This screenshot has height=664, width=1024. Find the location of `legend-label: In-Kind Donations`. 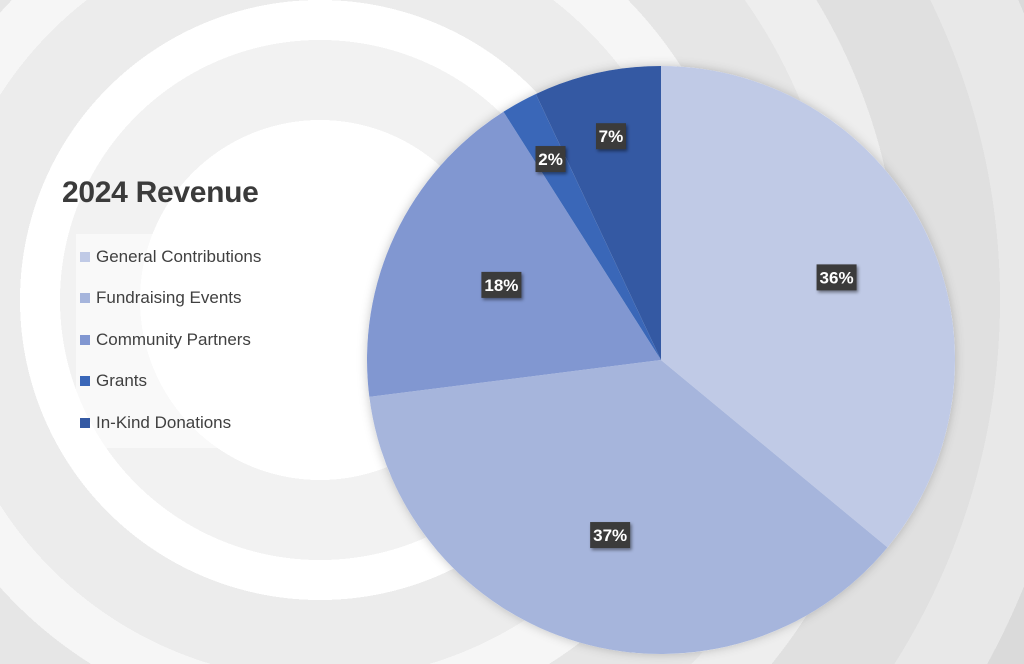

legend-label: In-Kind Donations is located at coordinates (164, 422).